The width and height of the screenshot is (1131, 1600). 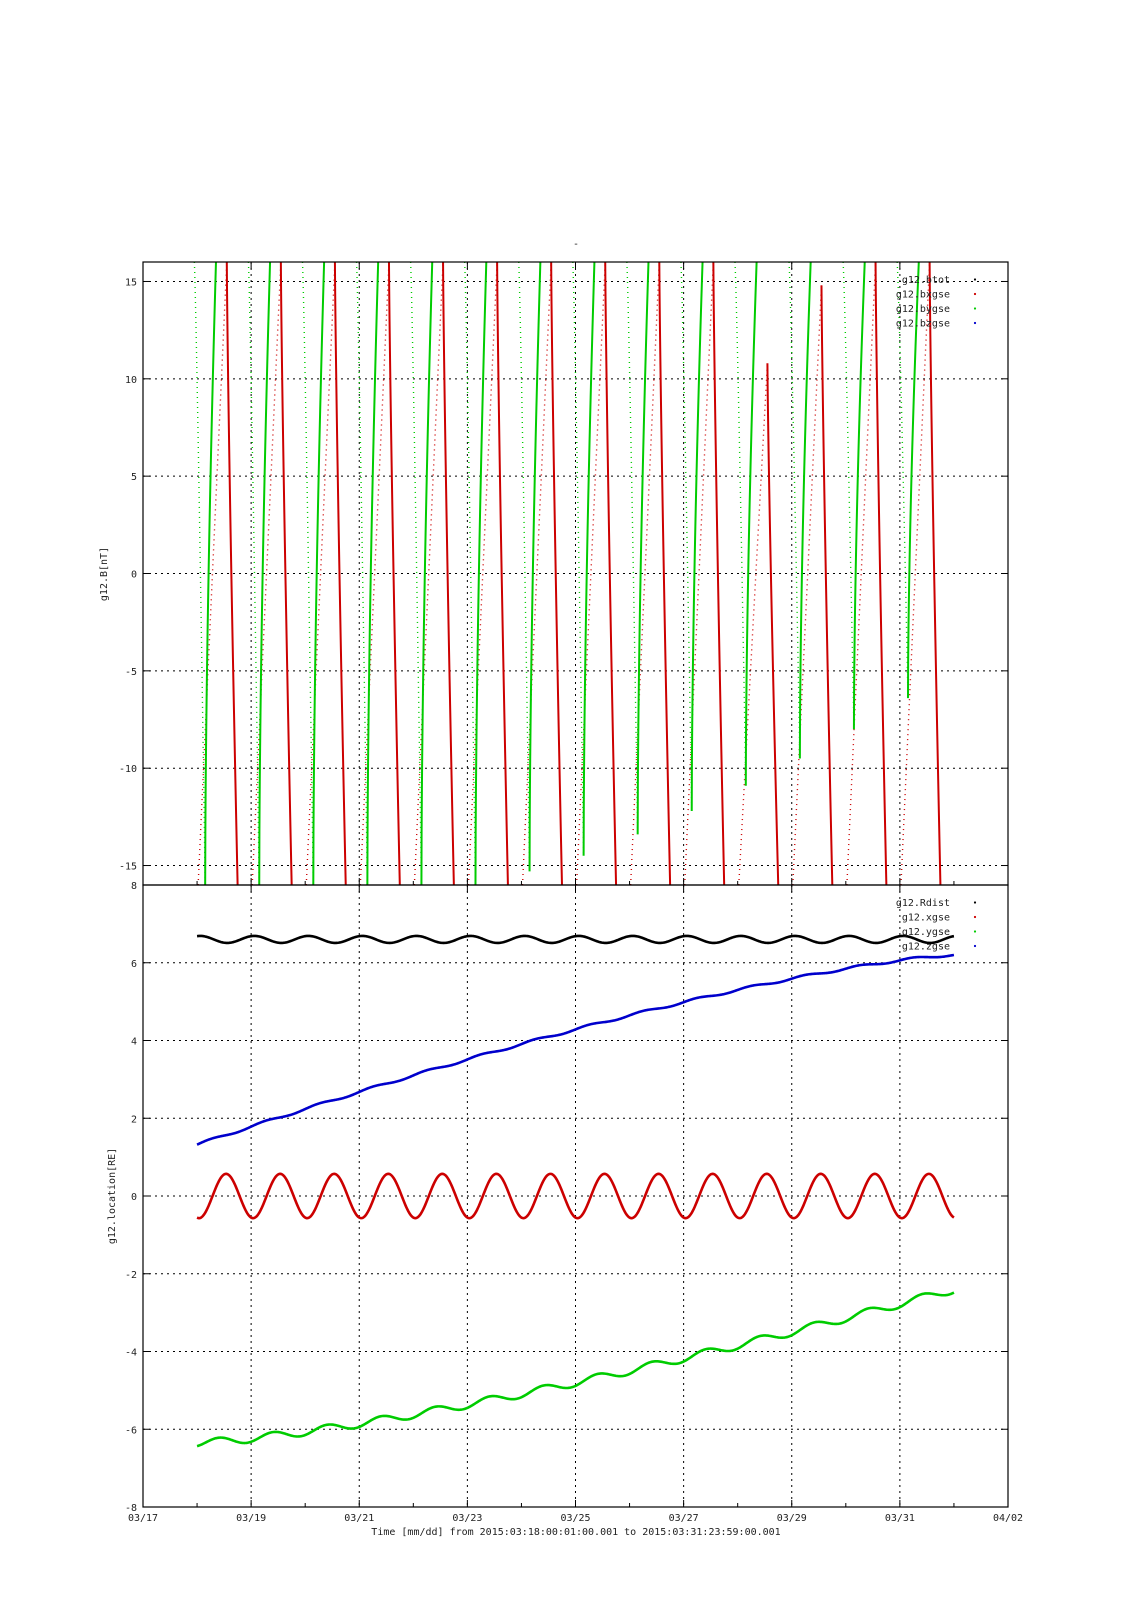 I want to click on legend-label: g12.ygse, so click(x=926, y=932).